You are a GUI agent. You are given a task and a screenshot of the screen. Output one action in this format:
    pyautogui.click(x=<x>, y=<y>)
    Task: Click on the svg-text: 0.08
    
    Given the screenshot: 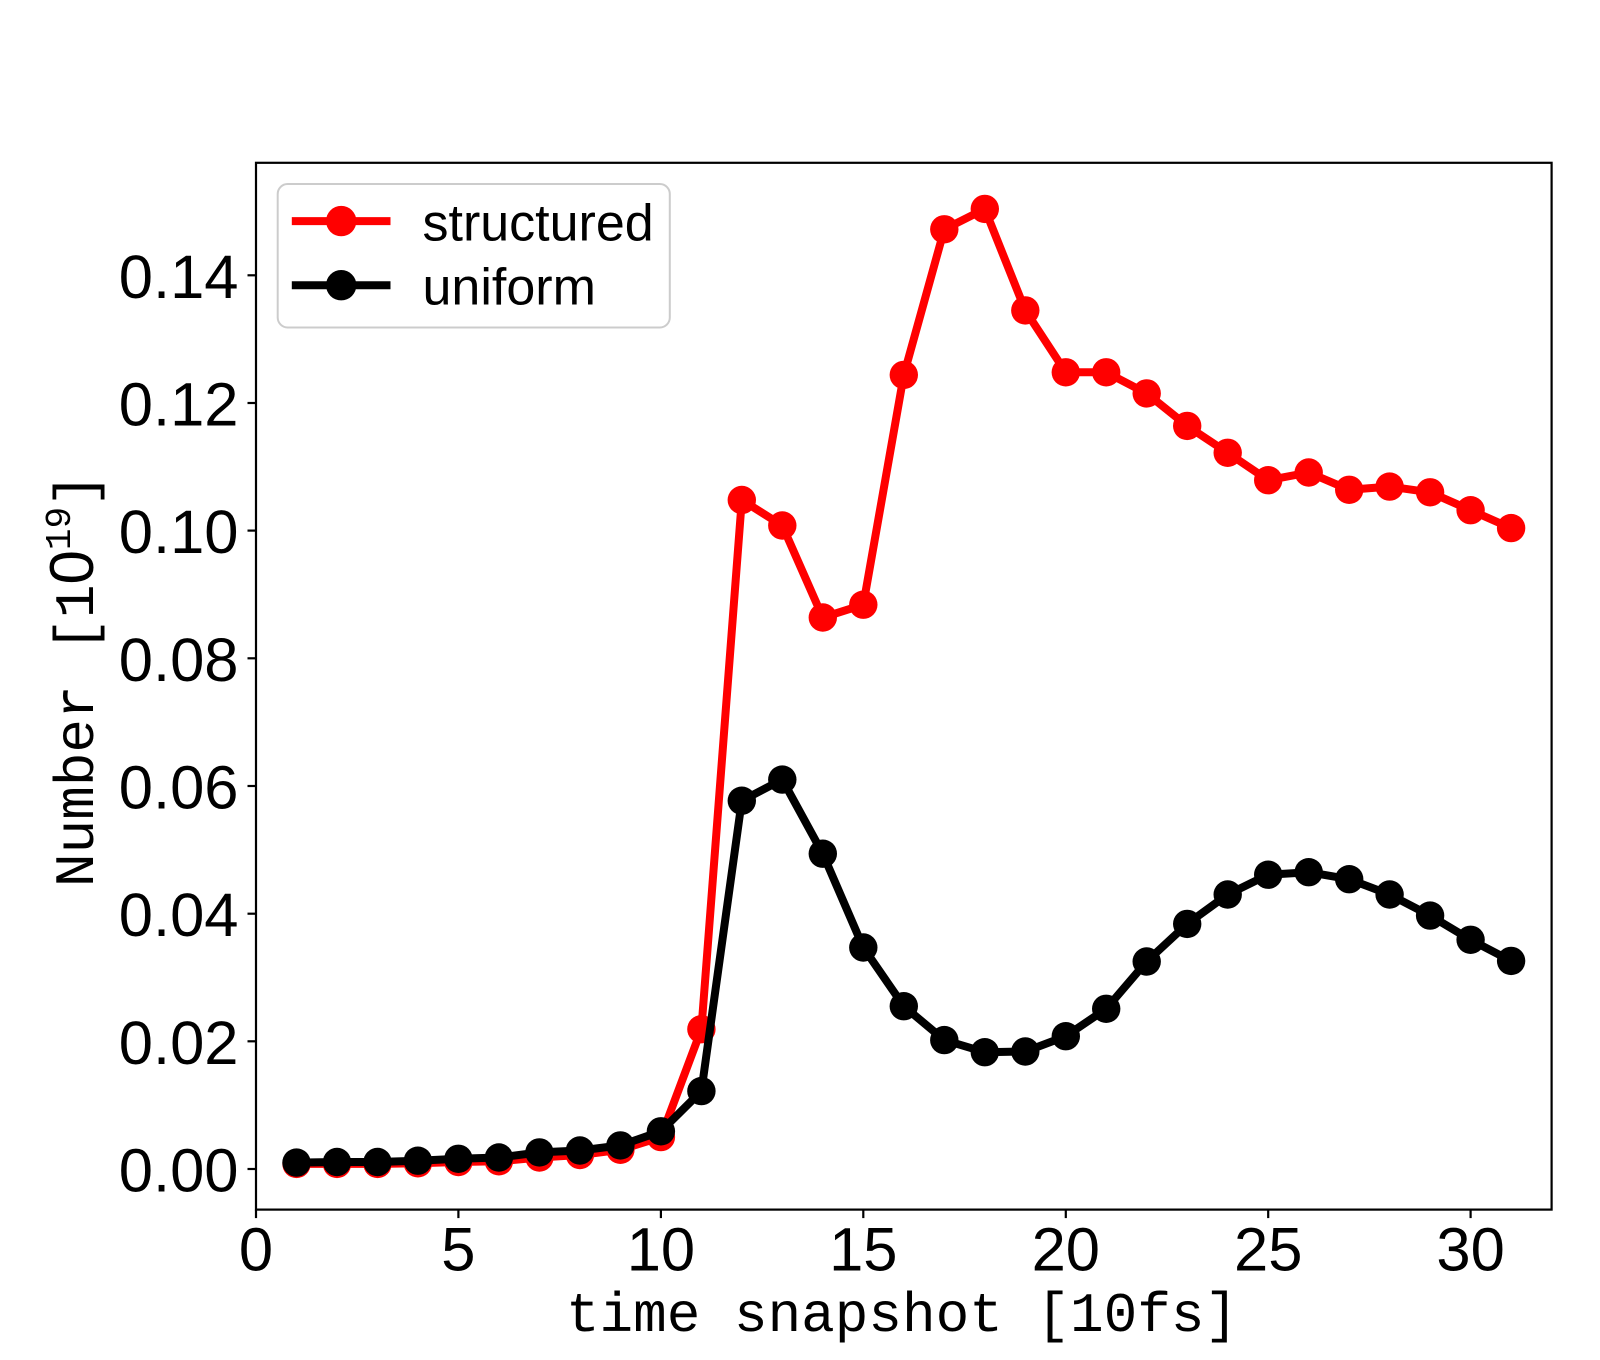 What is the action you would take?
    pyautogui.click(x=179, y=660)
    